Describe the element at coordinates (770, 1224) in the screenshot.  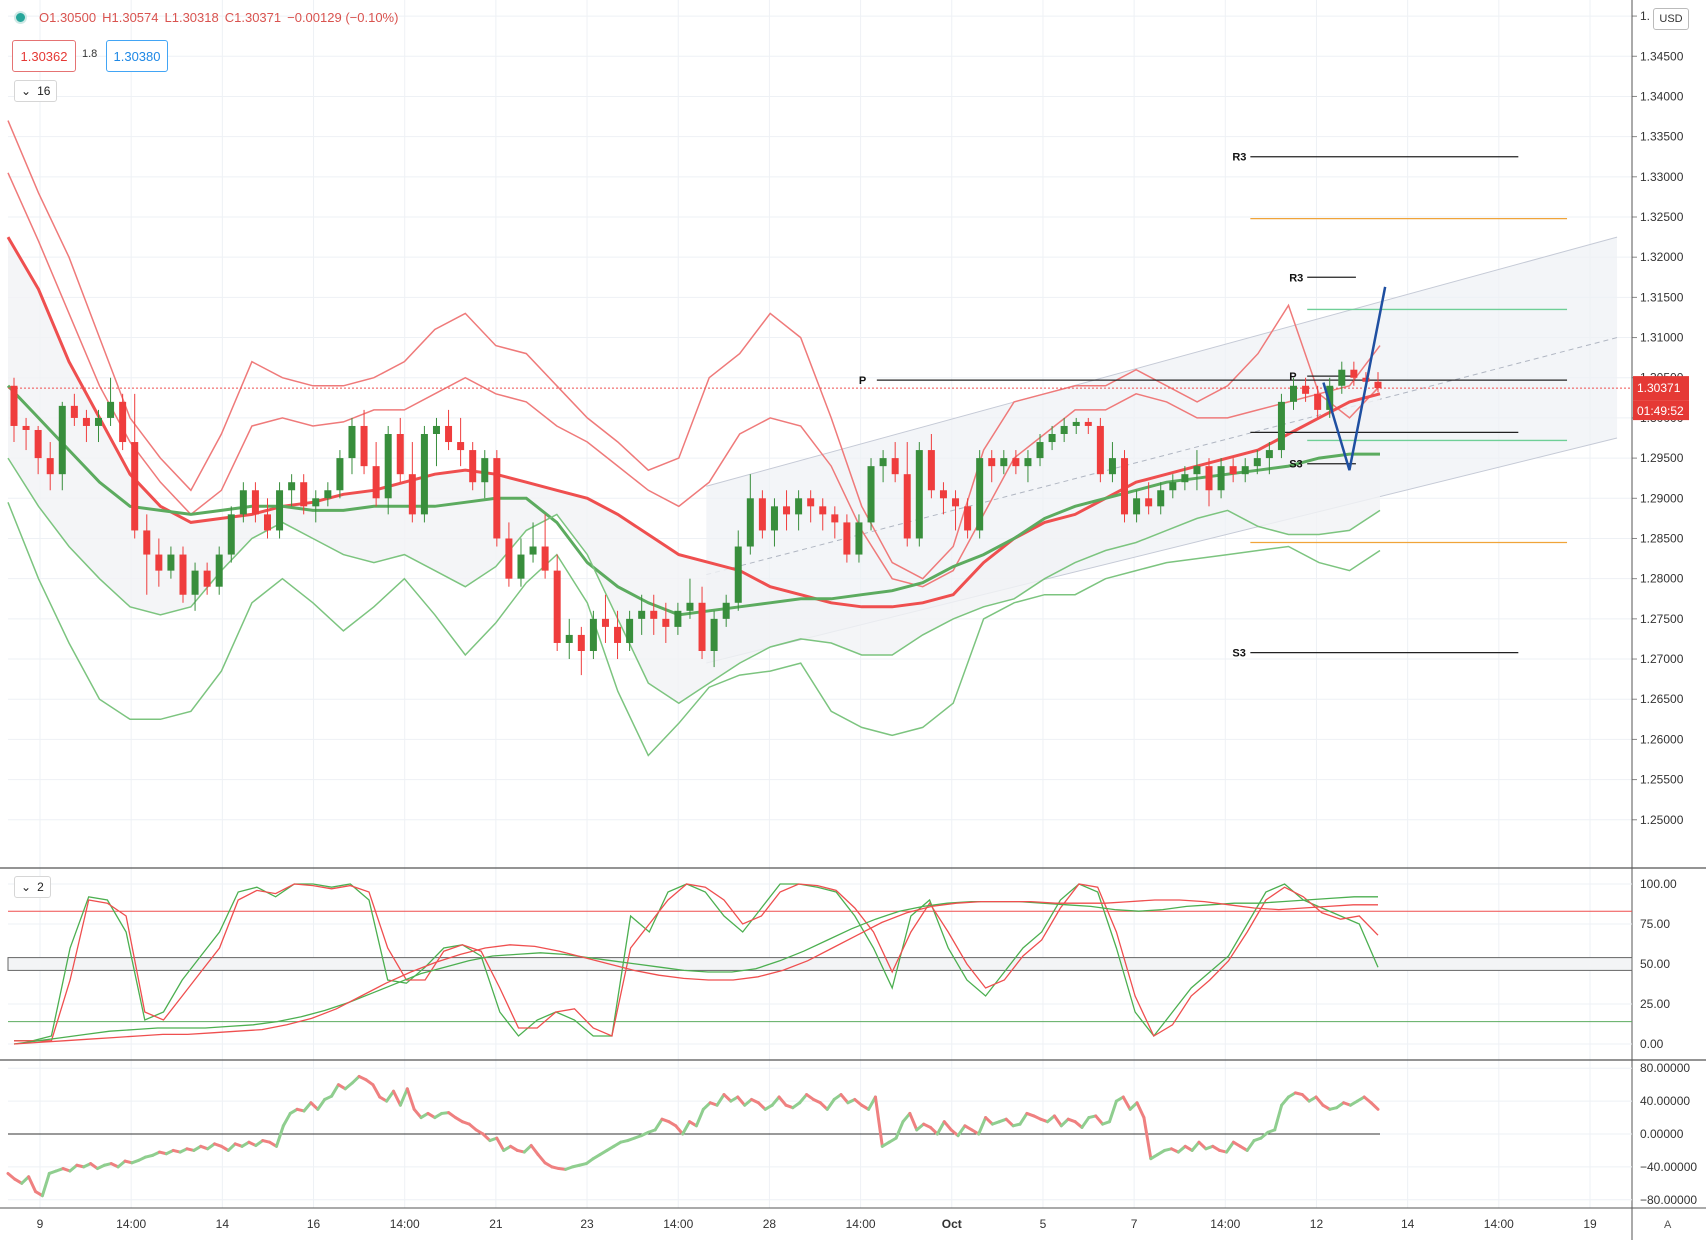
I see `x-tick-label: 28` at that location.